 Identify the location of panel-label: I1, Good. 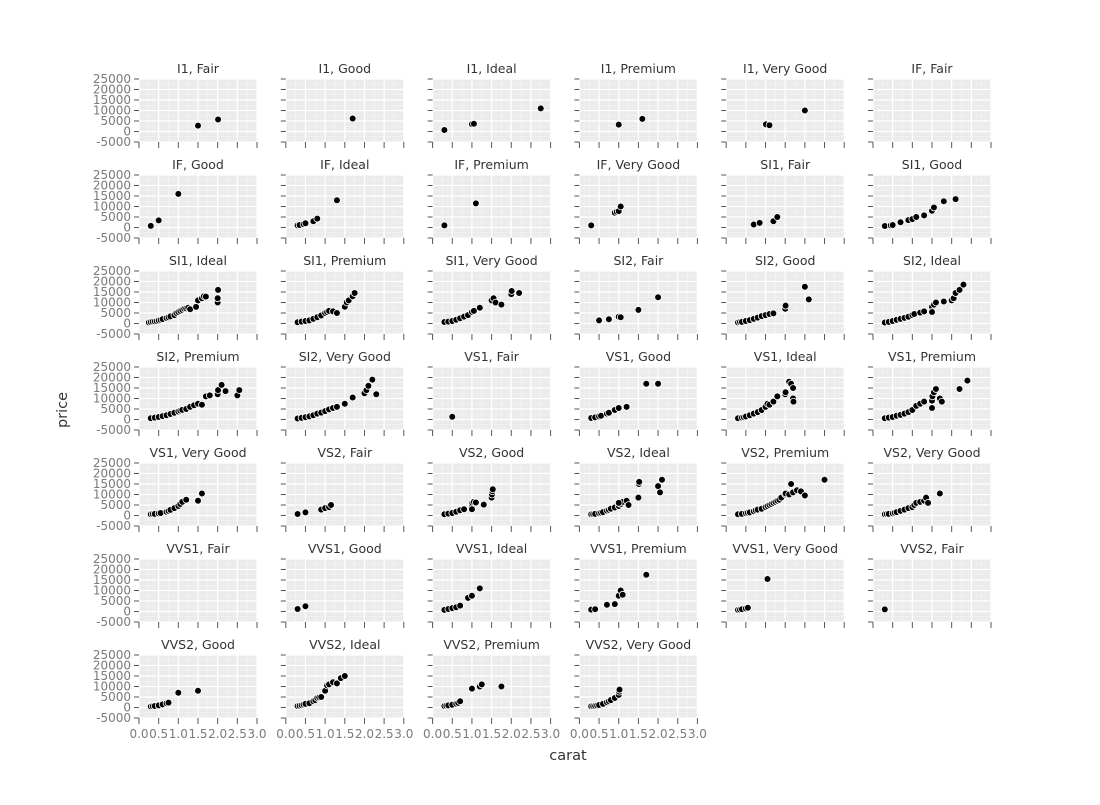
(345, 68).